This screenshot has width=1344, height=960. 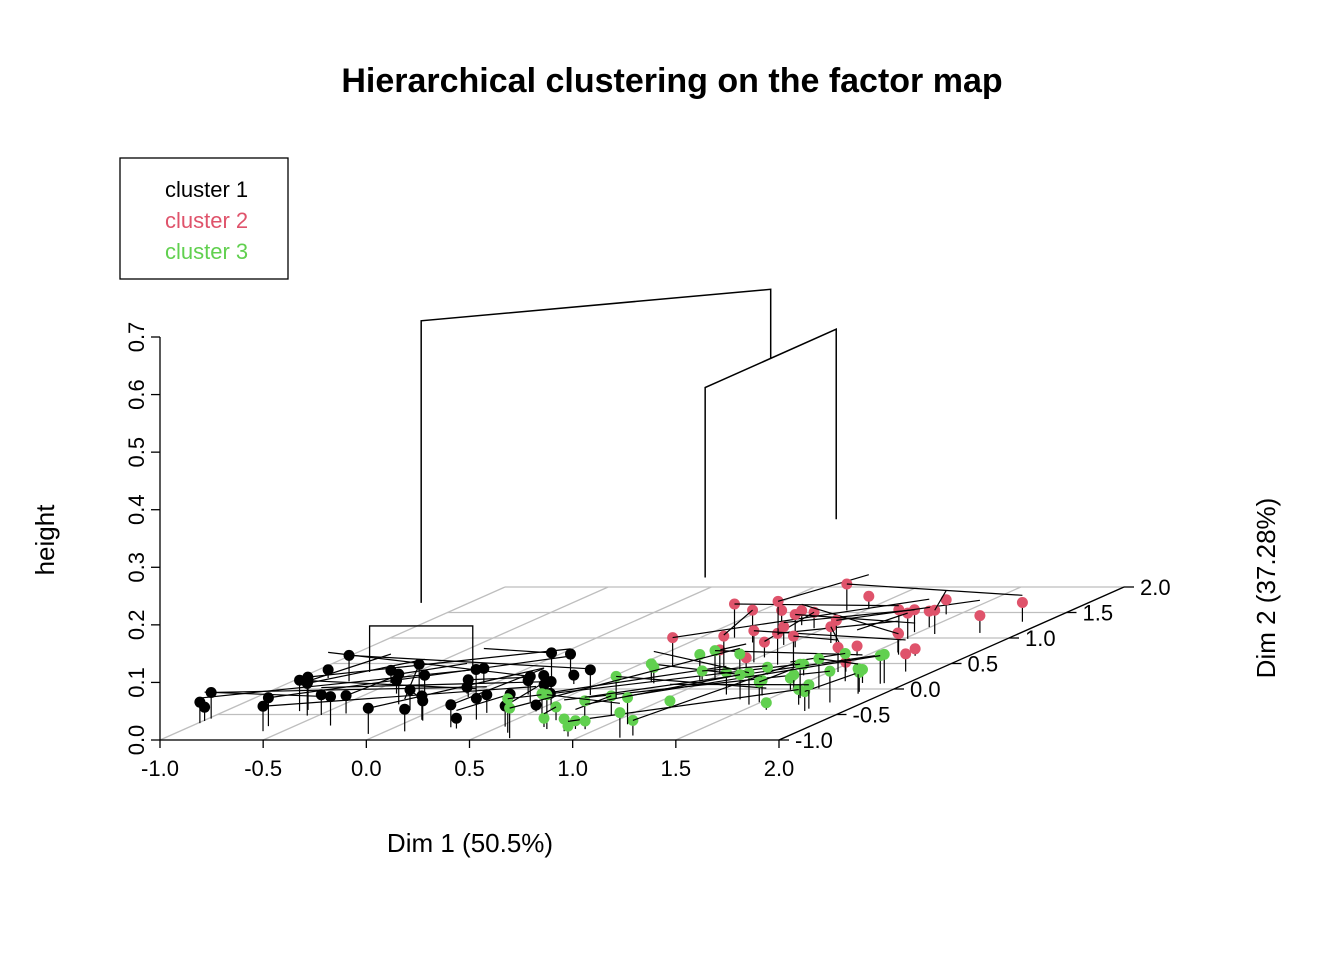 What do you see at coordinates (136, 682) in the screenshot?
I see `z-tick-label: 0.1` at bounding box center [136, 682].